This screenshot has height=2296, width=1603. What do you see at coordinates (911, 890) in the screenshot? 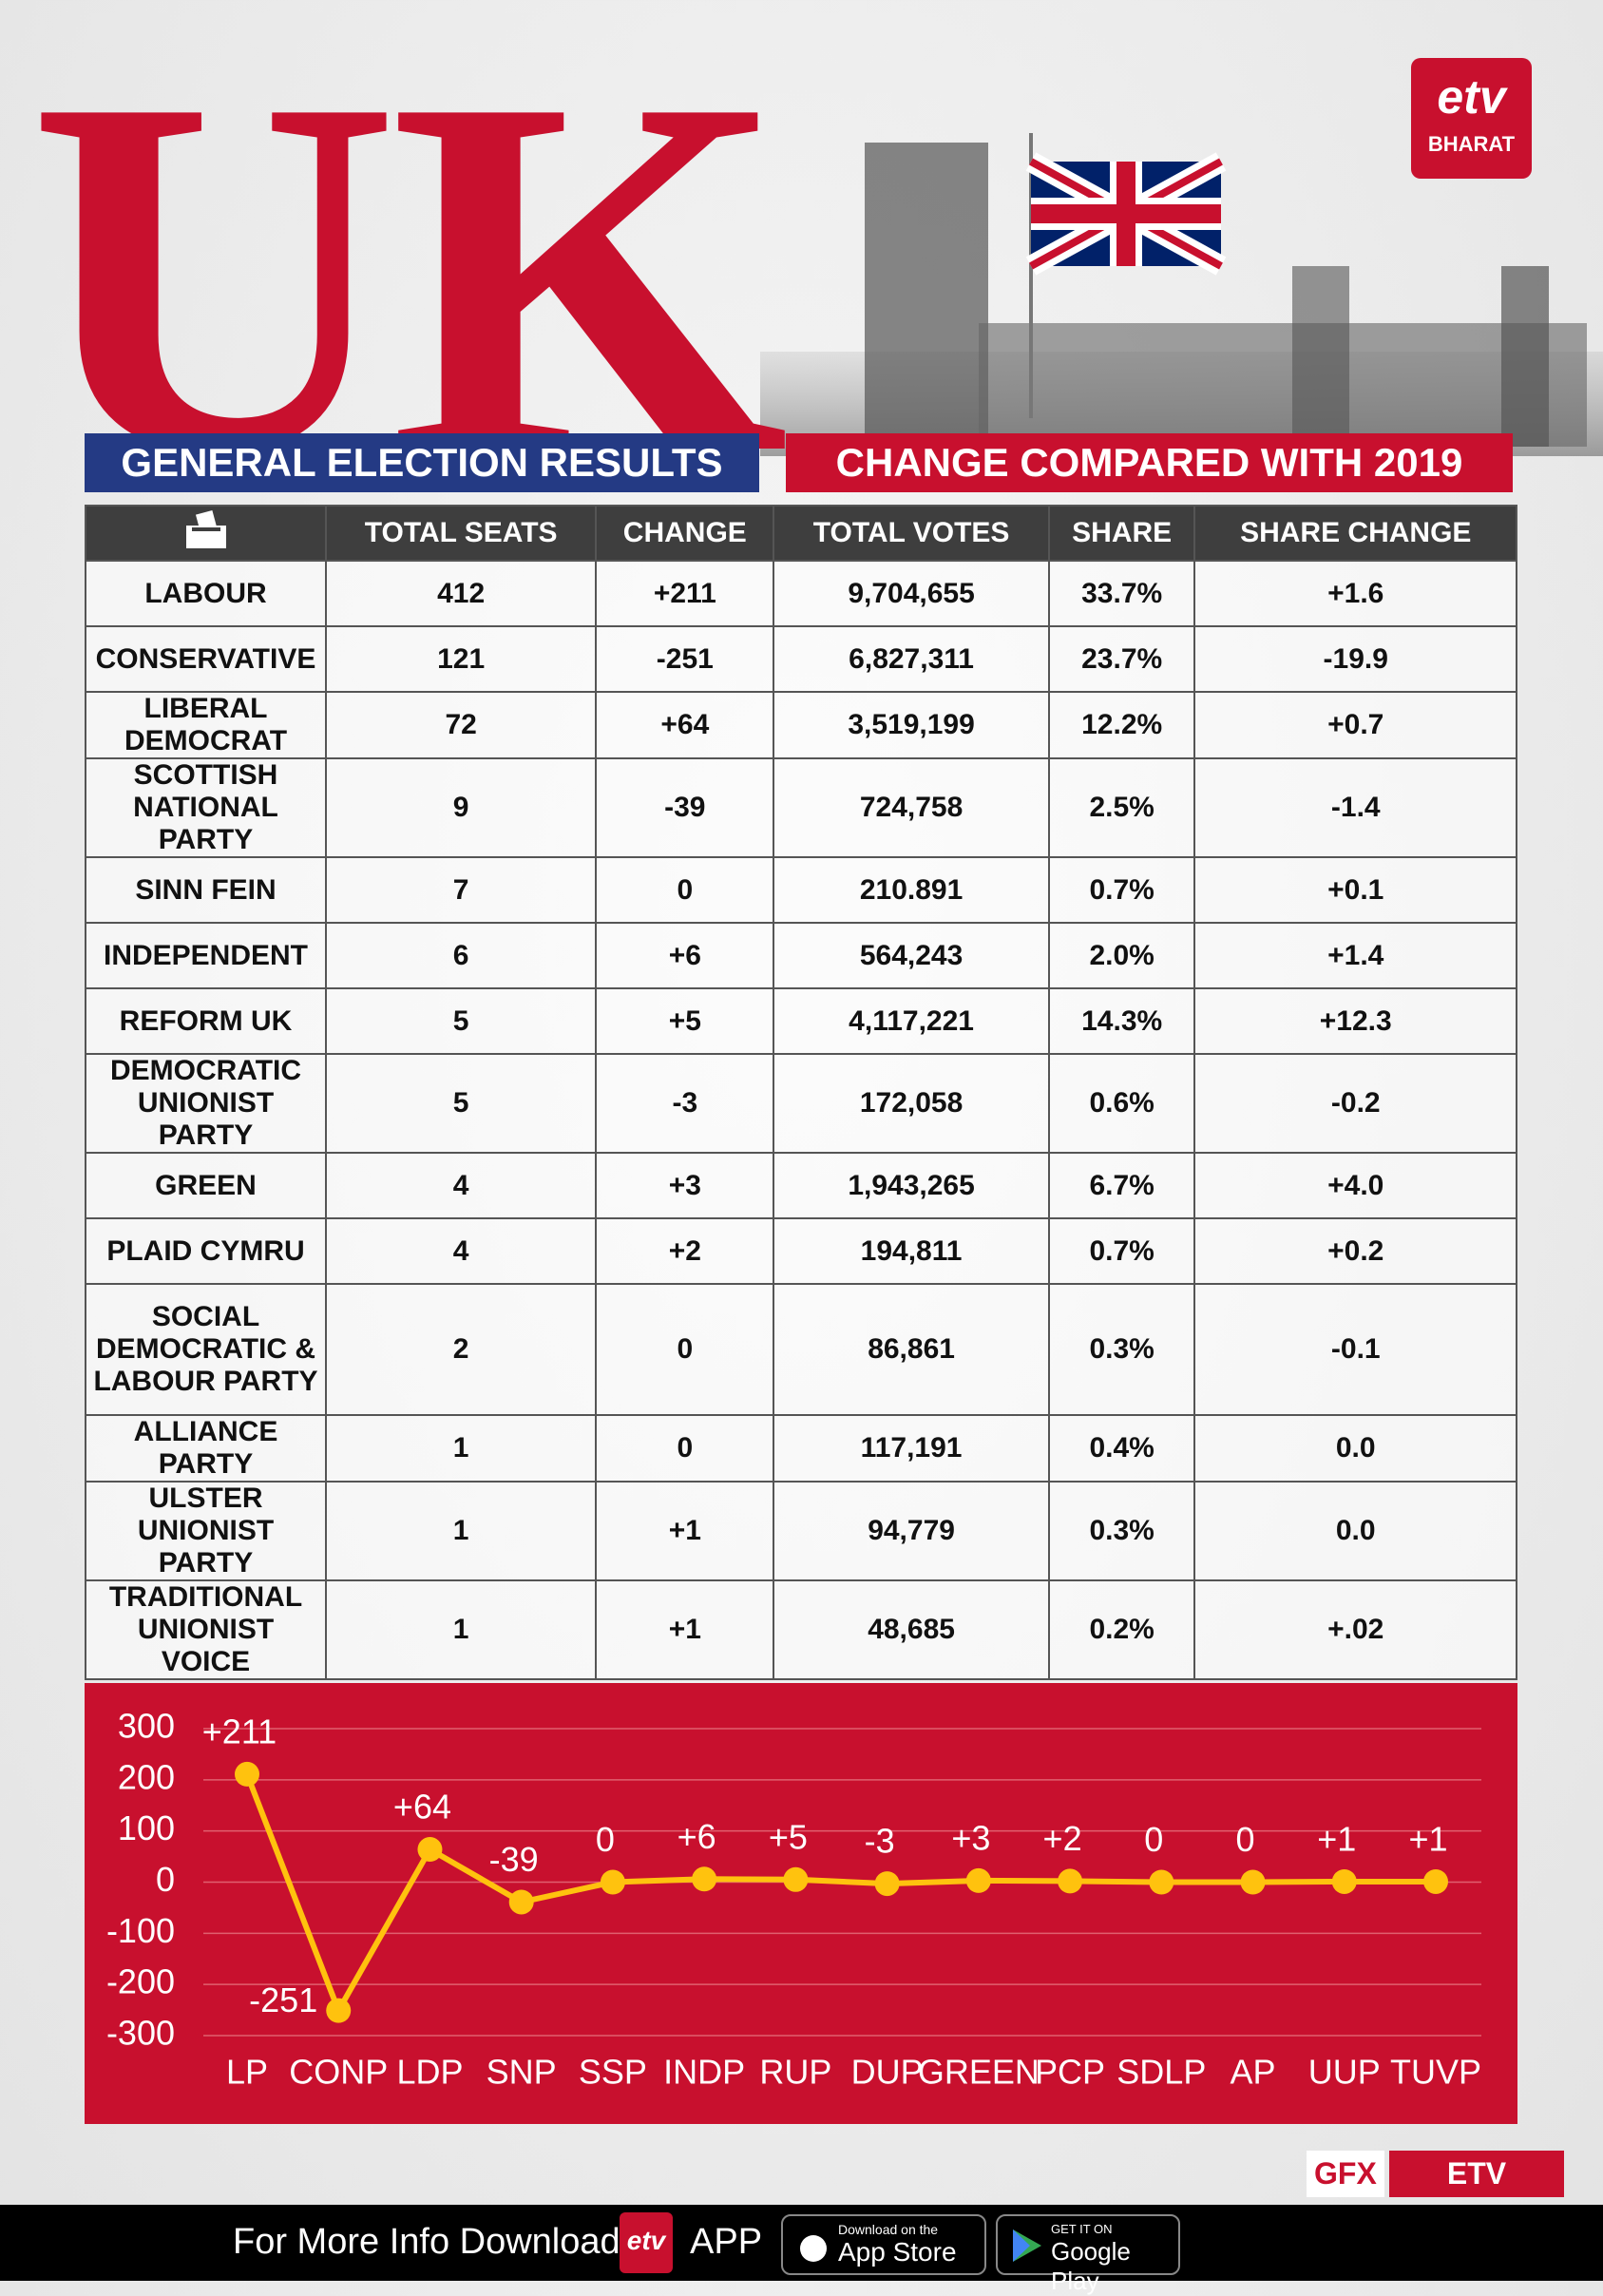
I see `table-cell: 210.891` at bounding box center [911, 890].